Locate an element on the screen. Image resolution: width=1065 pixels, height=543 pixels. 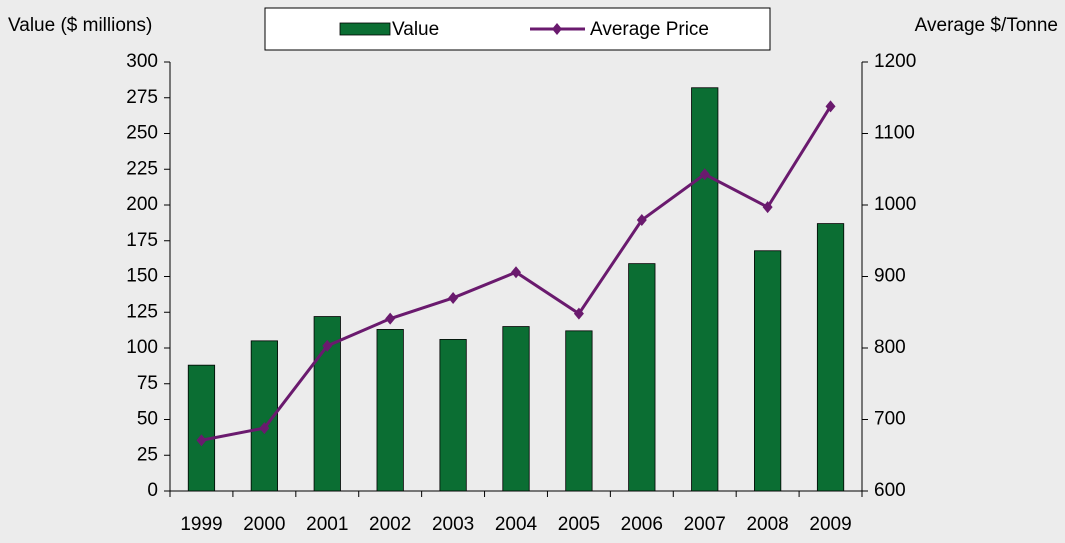
y-axis-label: Value ($ millions) is located at coordinates (80, 25).